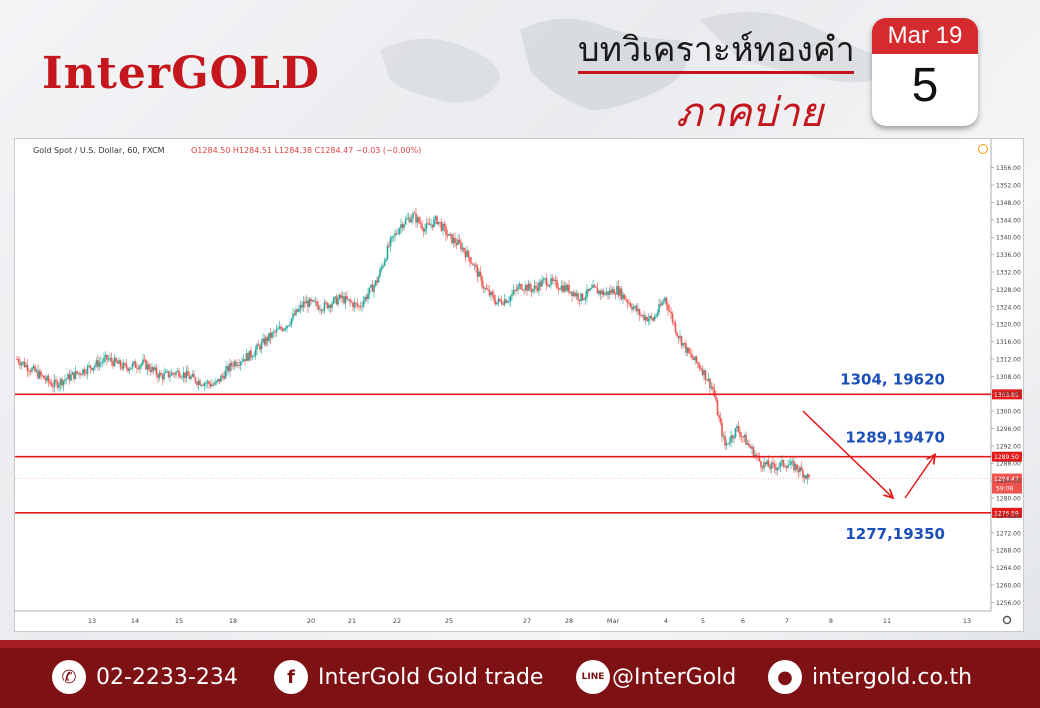 The height and width of the screenshot is (708, 1040). What do you see at coordinates (1008, 359) in the screenshot?
I see `y-tick-label: 1312.00` at bounding box center [1008, 359].